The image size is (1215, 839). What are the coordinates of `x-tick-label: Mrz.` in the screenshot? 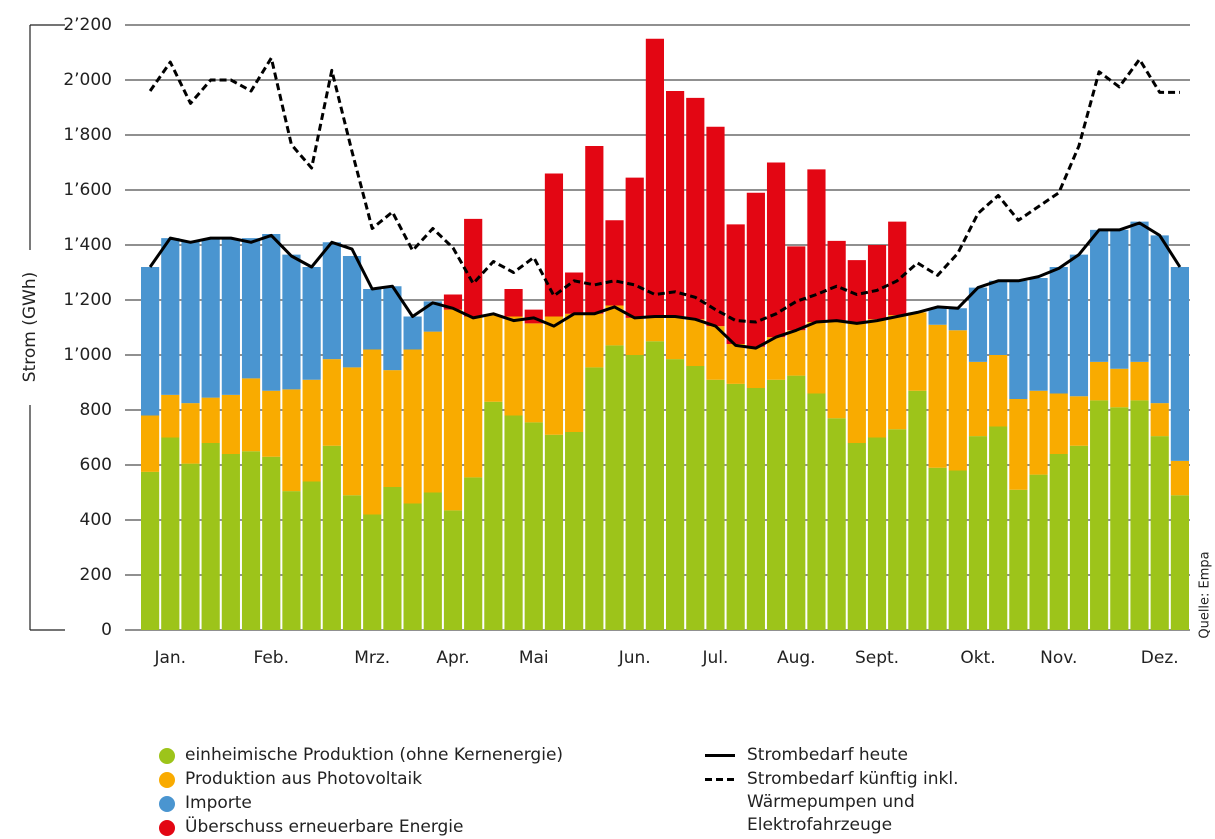 It's located at (372, 658).